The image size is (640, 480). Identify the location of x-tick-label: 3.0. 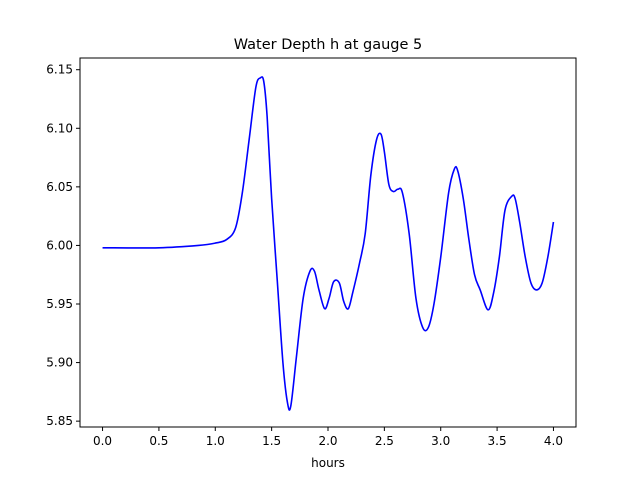
(440, 441).